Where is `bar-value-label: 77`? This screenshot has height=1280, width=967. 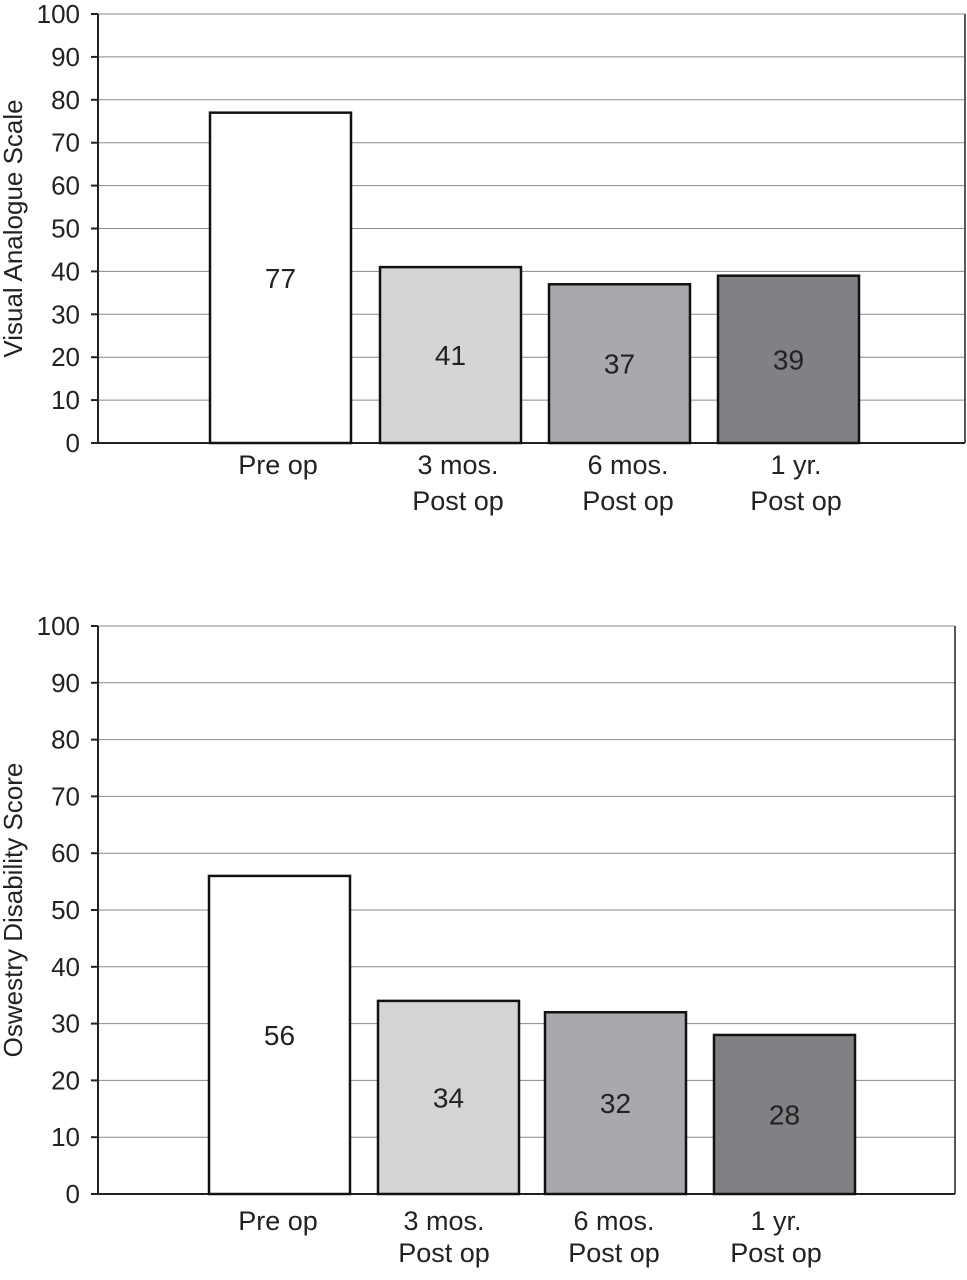
bar-value-label: 77 is located at coordinates (280, 278).